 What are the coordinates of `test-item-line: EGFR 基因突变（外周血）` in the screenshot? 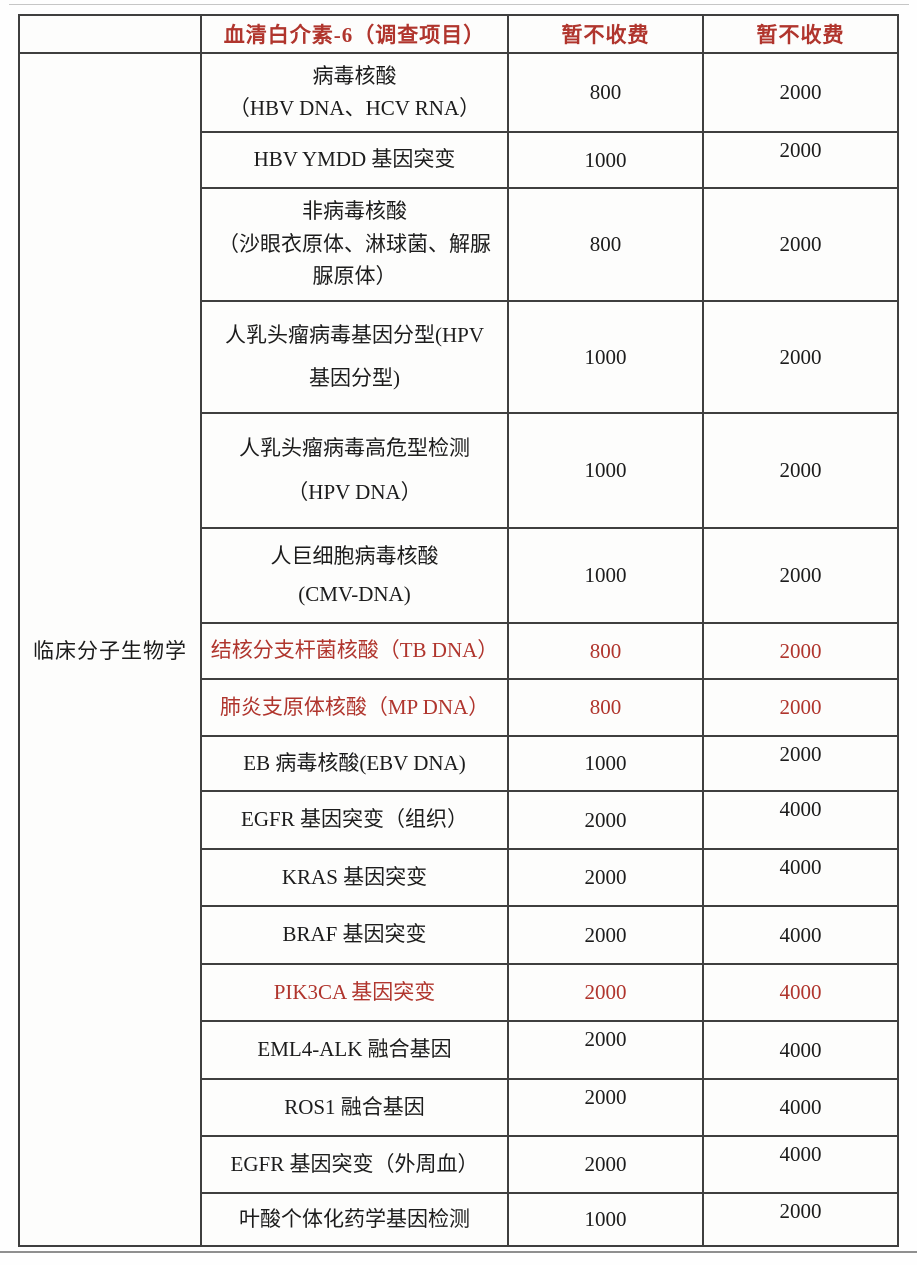 It's located at (354, 1163).